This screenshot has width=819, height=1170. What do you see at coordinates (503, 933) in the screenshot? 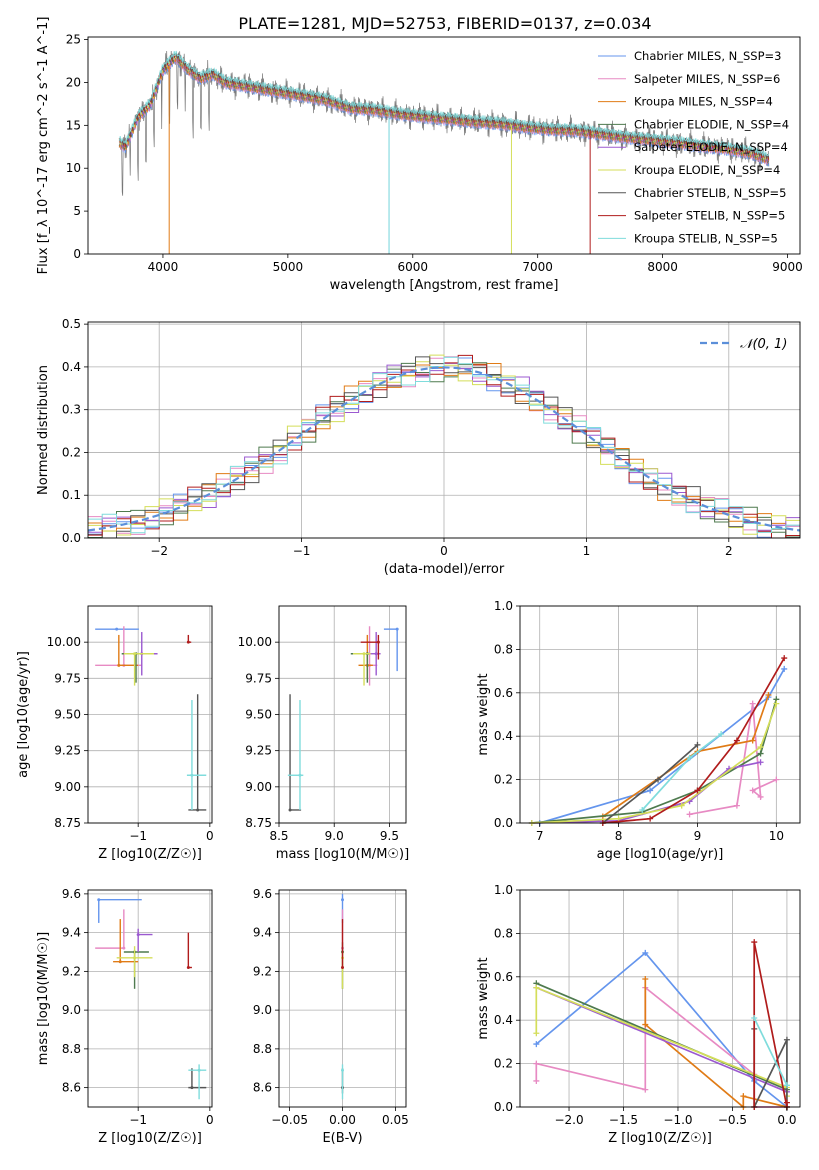
I see `y-tick-label: 0.8` at bounding box center [503, 933].